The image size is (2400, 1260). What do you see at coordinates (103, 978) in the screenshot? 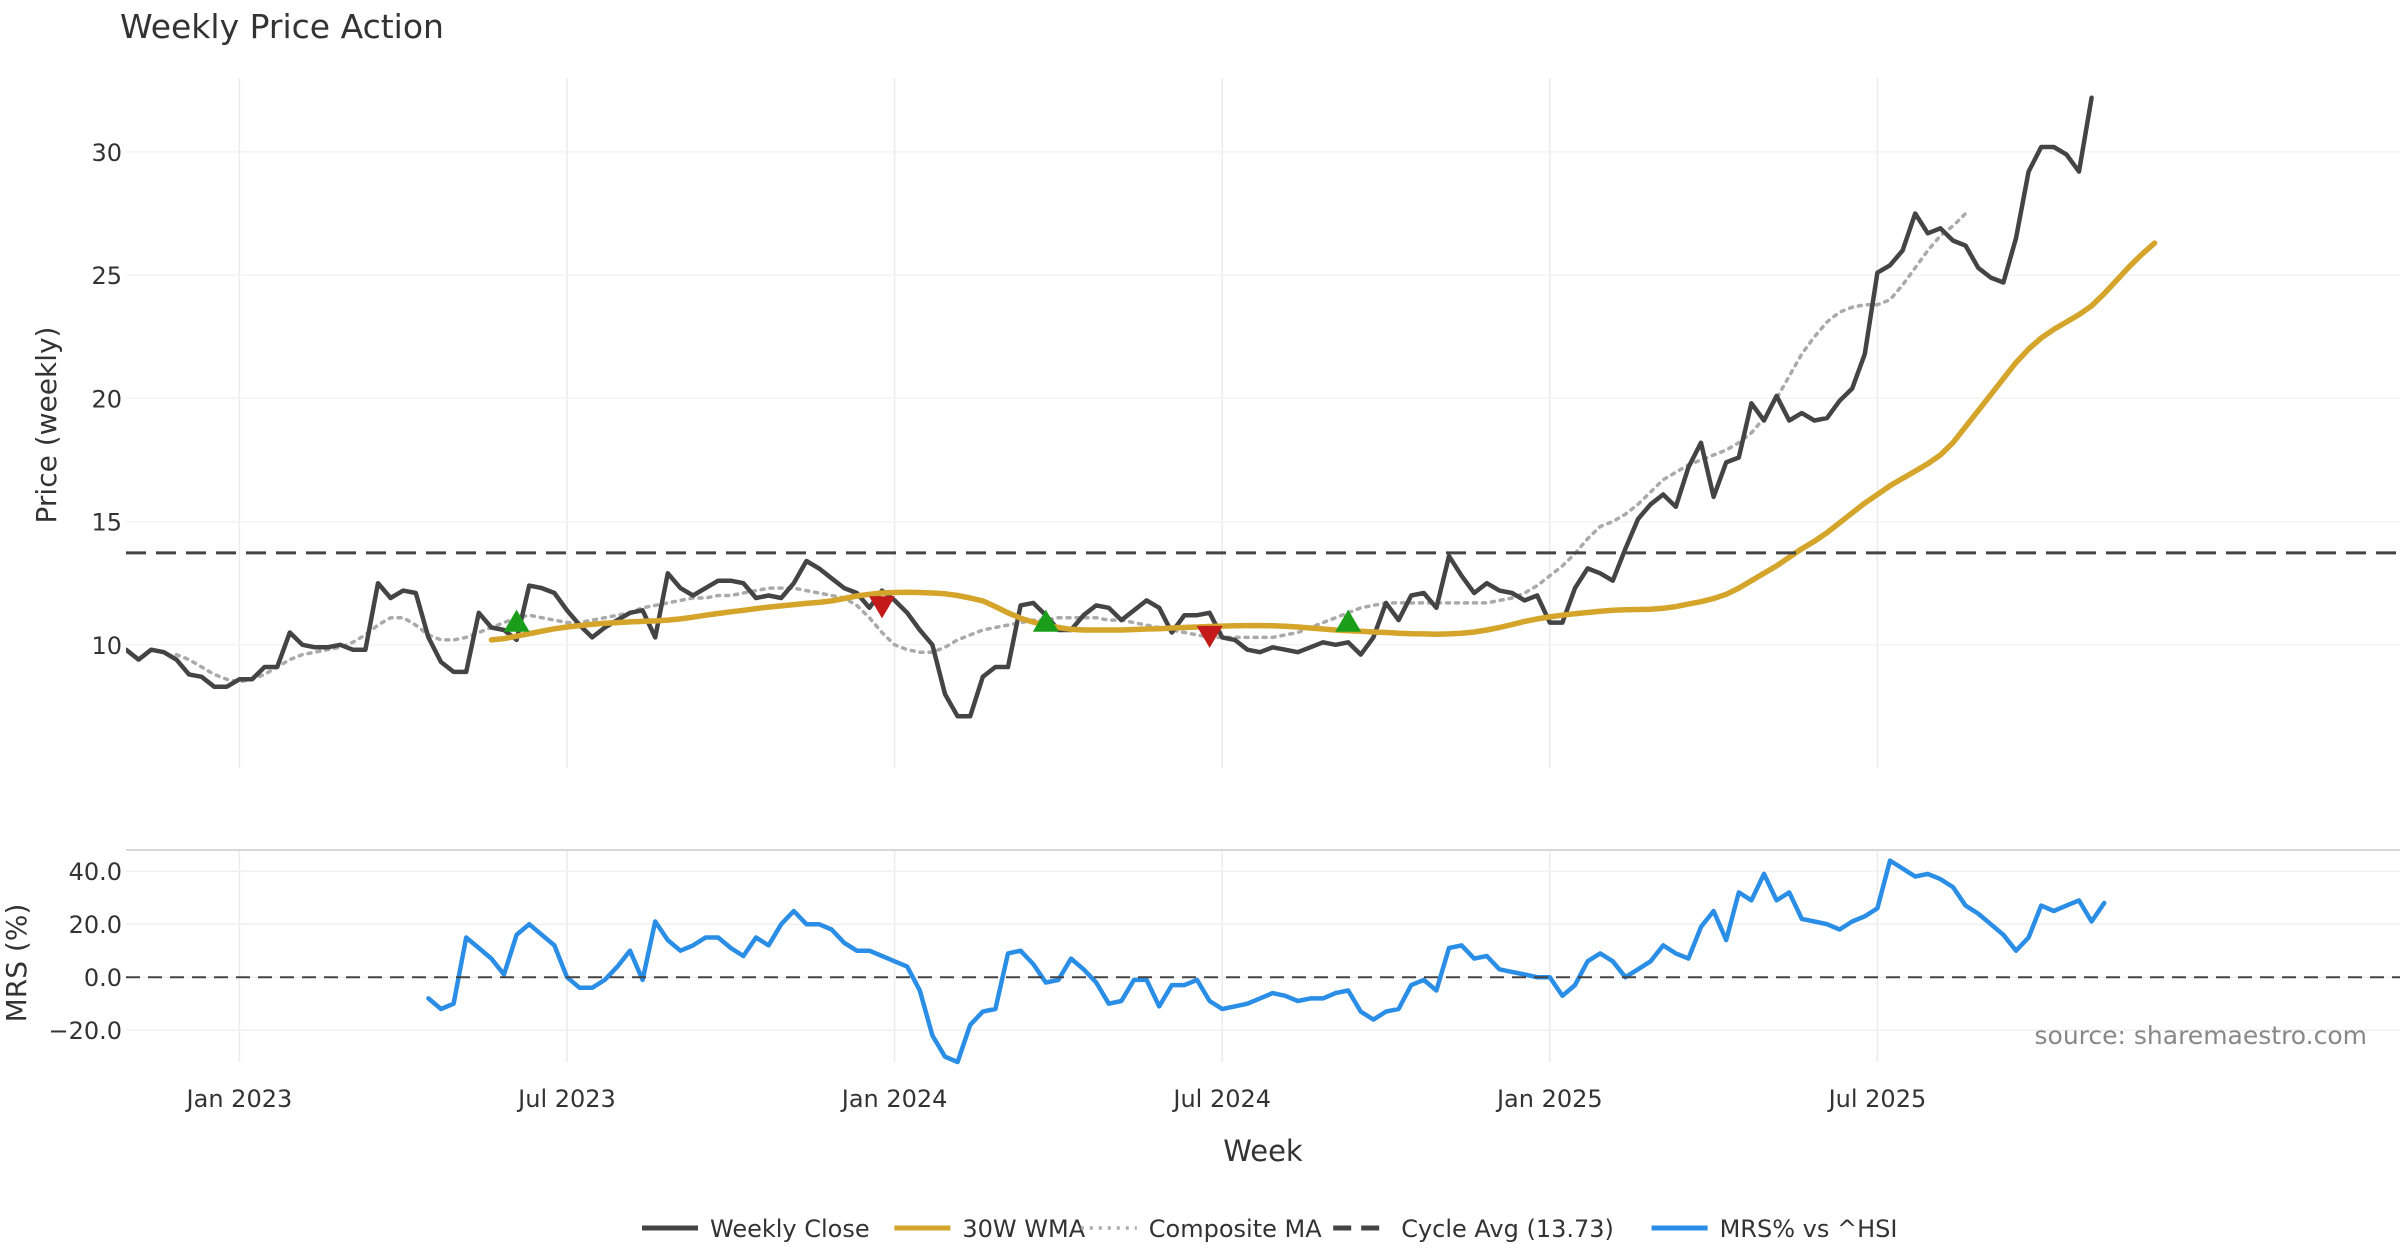
I see `mrs-y-tick-label: 0.0` at bounding box center [103, 978].